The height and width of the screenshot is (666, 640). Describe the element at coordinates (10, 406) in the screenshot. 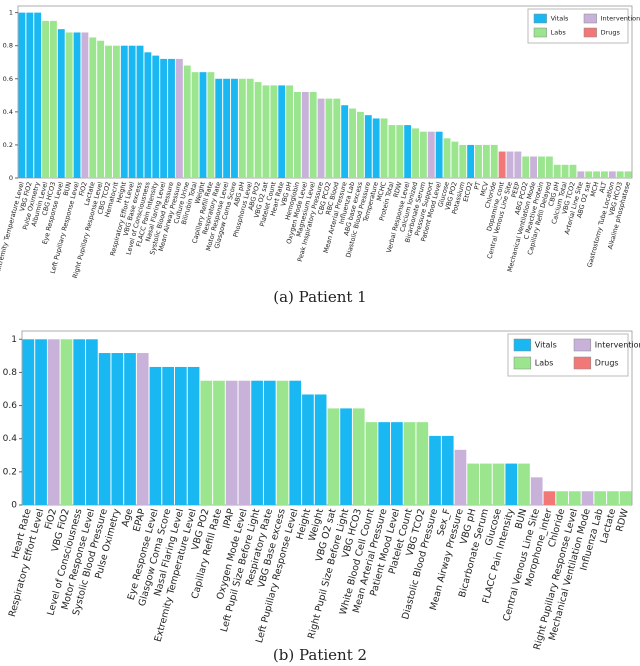

I see `y-tick-label: 0.6` at that location.